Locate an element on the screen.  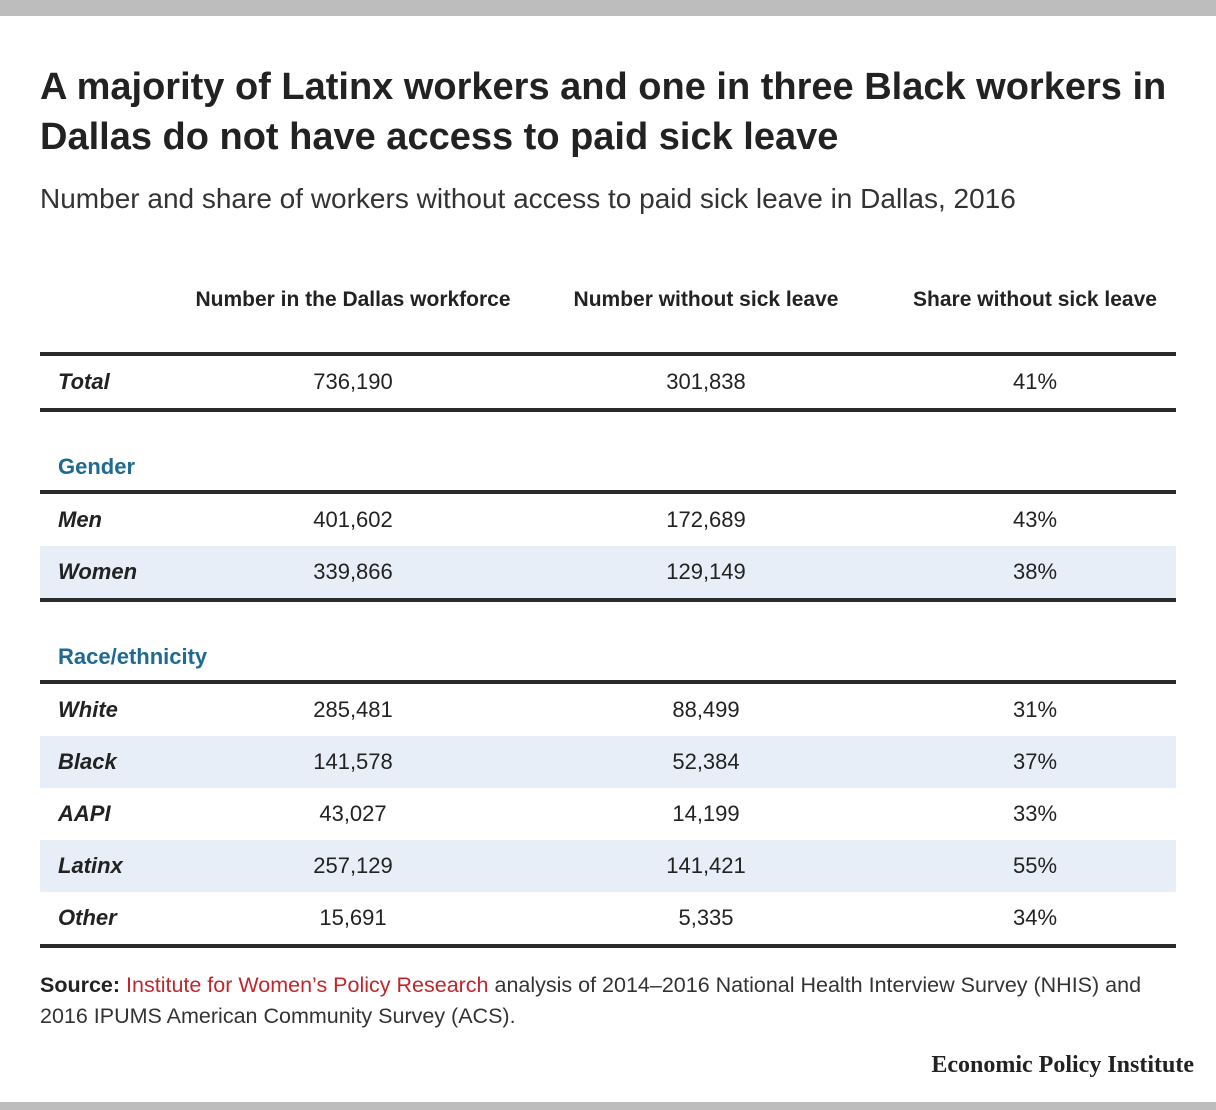
table-row: Men 401,602 172,689 43% is located at coordinates (608, 520).